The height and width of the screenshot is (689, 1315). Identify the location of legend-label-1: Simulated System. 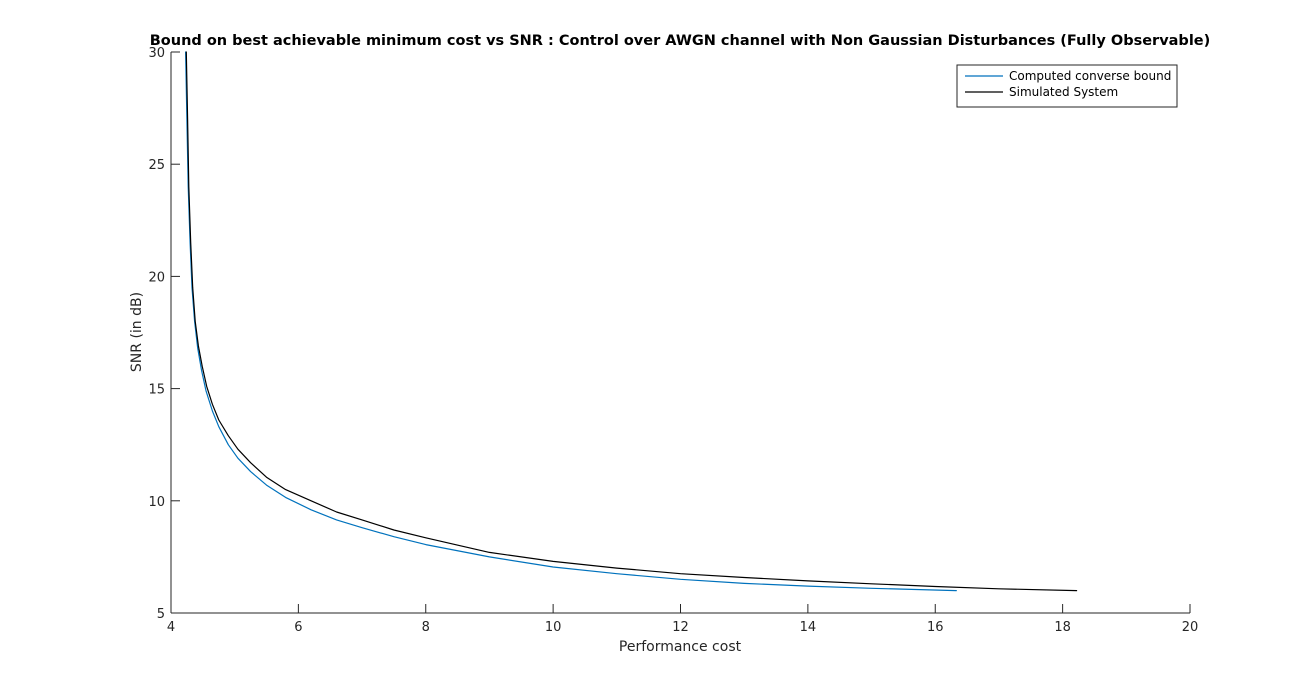
(1063, 92).